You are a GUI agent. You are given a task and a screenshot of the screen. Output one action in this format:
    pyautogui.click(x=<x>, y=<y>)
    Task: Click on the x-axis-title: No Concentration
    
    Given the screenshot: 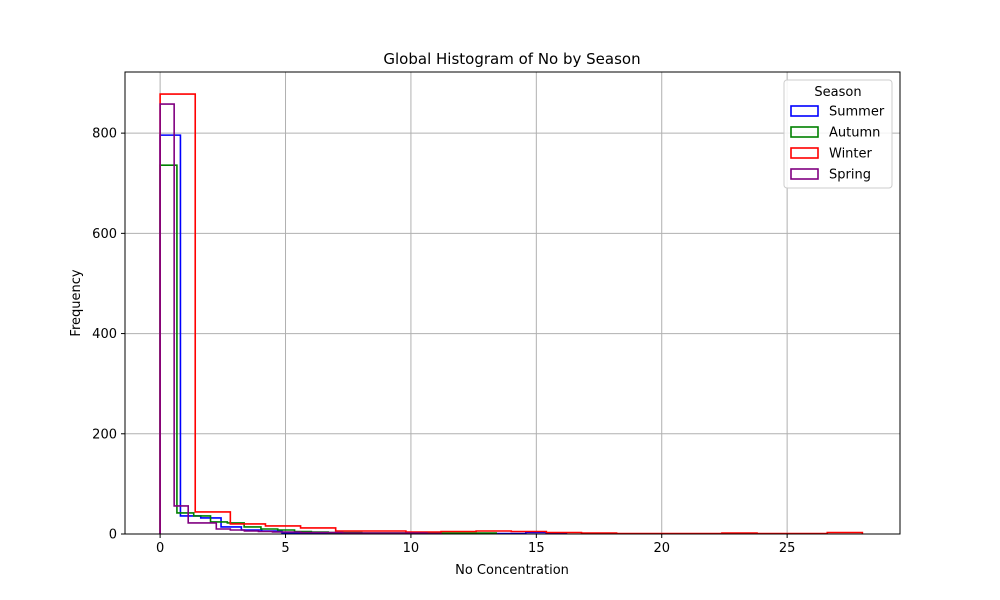 What is the action you would take?
    pyautogui.click(x=512, y=570)
    